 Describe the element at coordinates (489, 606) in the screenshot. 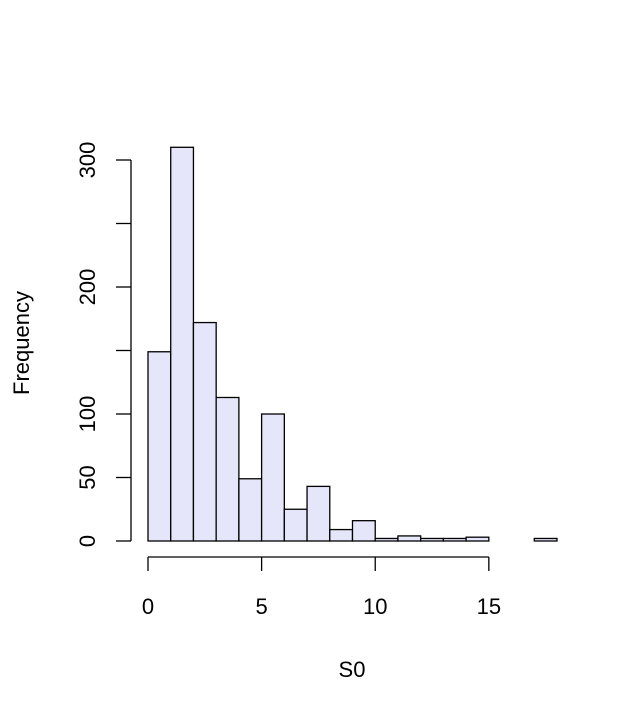

I see `x-tick-label: 15` at that location.